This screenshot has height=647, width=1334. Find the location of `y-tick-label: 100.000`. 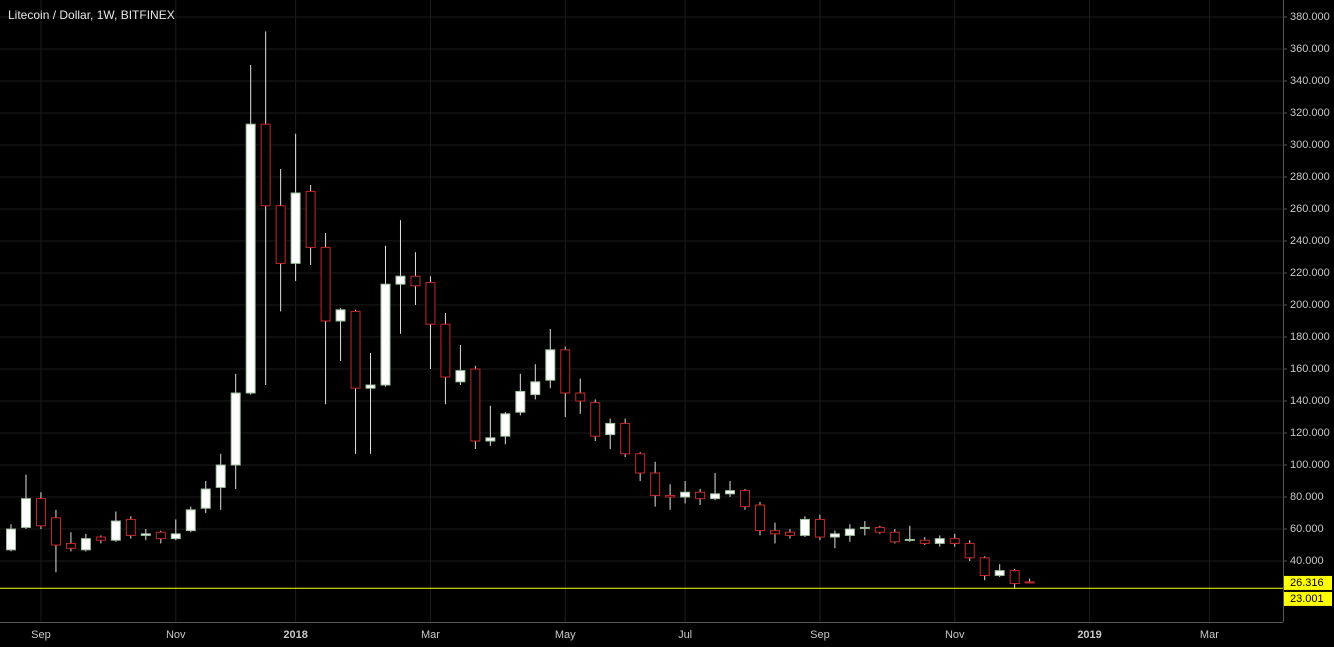

y-tick-label: 100.000 is located at coordinates (1310, 465).